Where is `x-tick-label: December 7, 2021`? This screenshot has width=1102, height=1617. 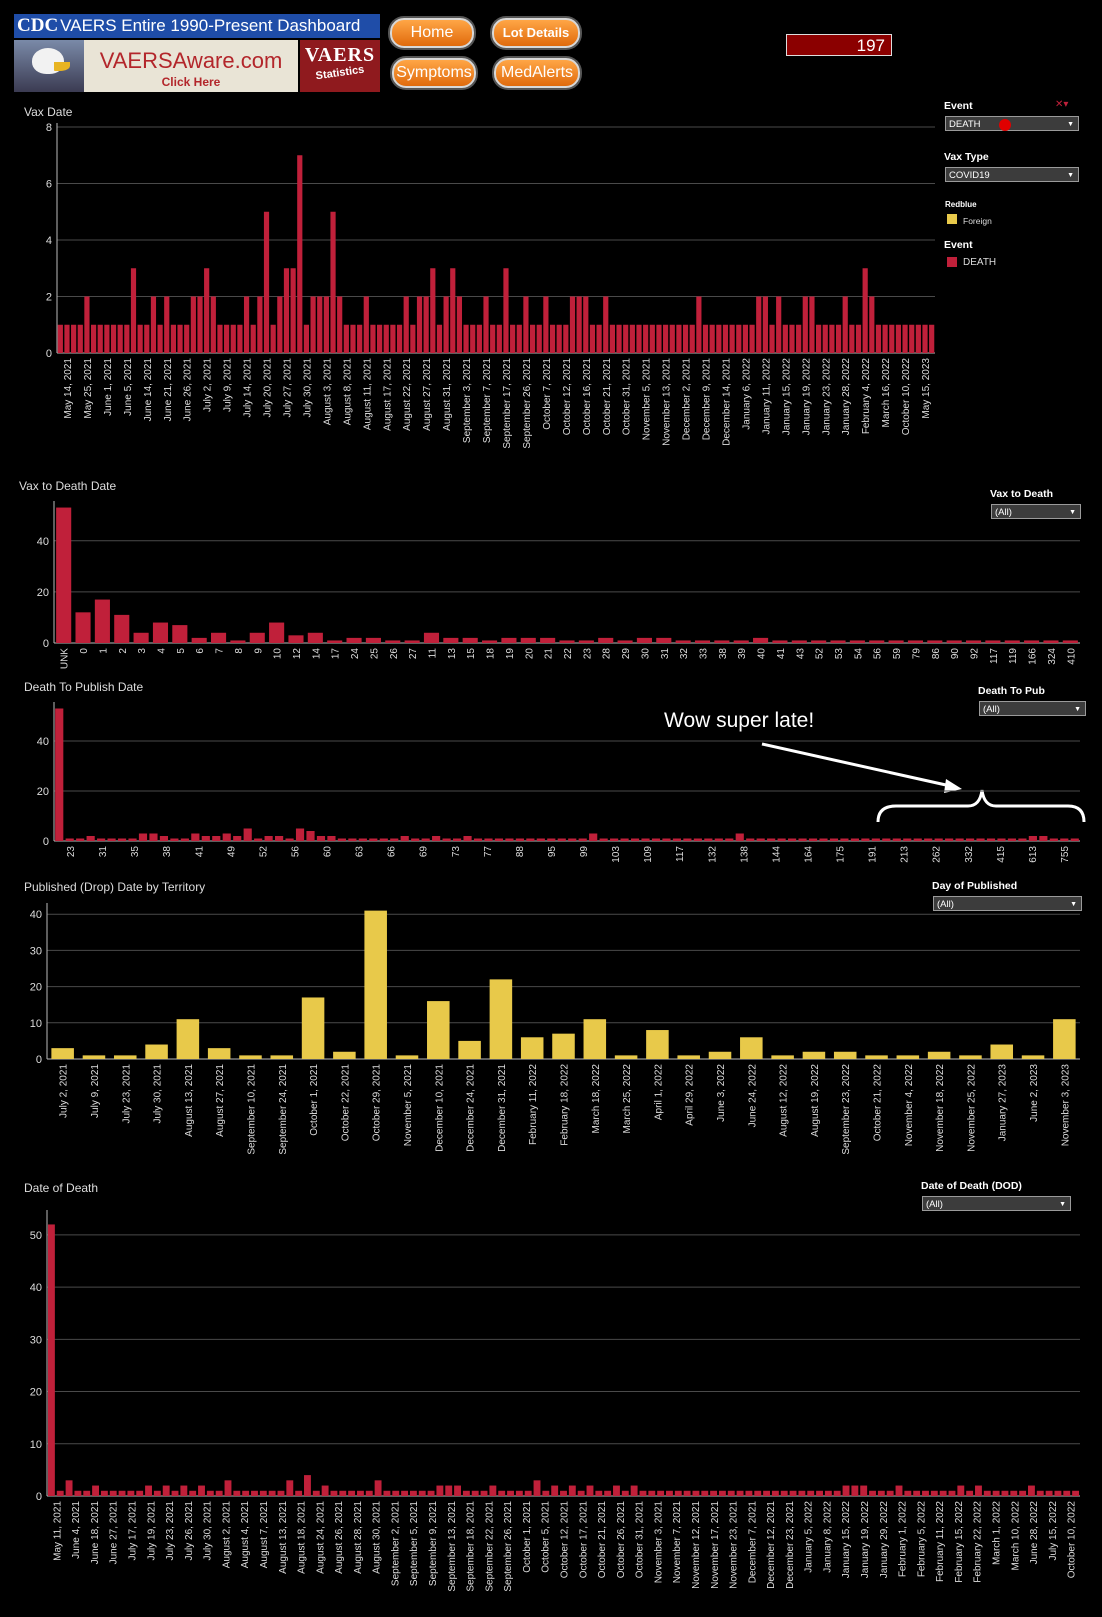
x-tick-label: December 7, 2021 is located at coordinates (752, 1542).